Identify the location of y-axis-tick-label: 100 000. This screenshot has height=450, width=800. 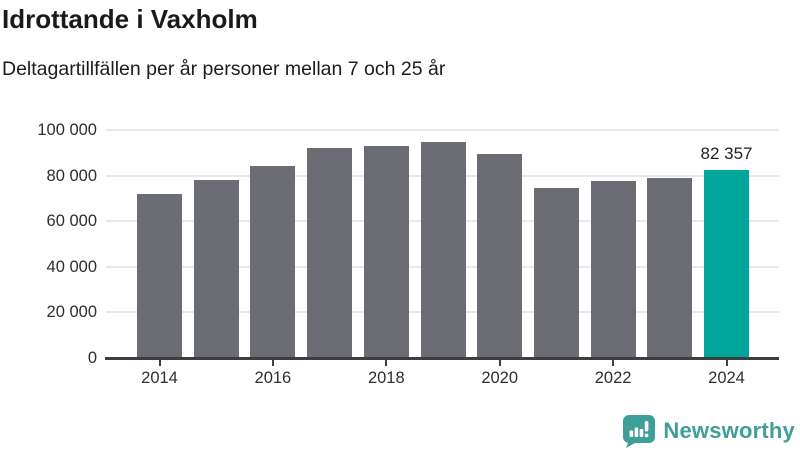
(67, 130).